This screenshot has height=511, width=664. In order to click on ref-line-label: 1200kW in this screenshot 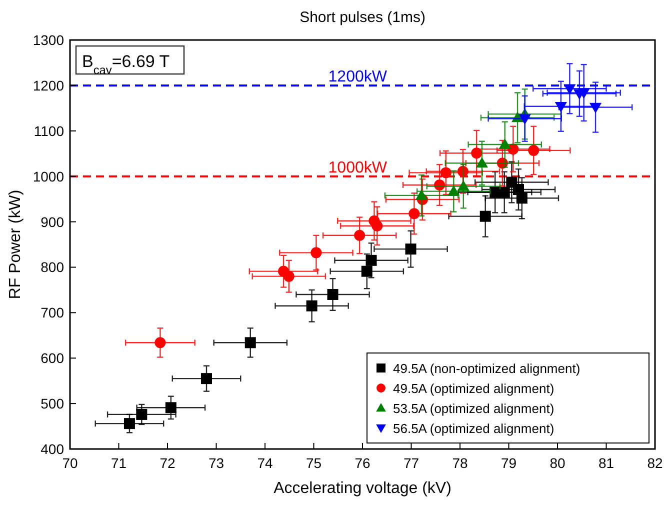, I will do `click(358, 77)`.